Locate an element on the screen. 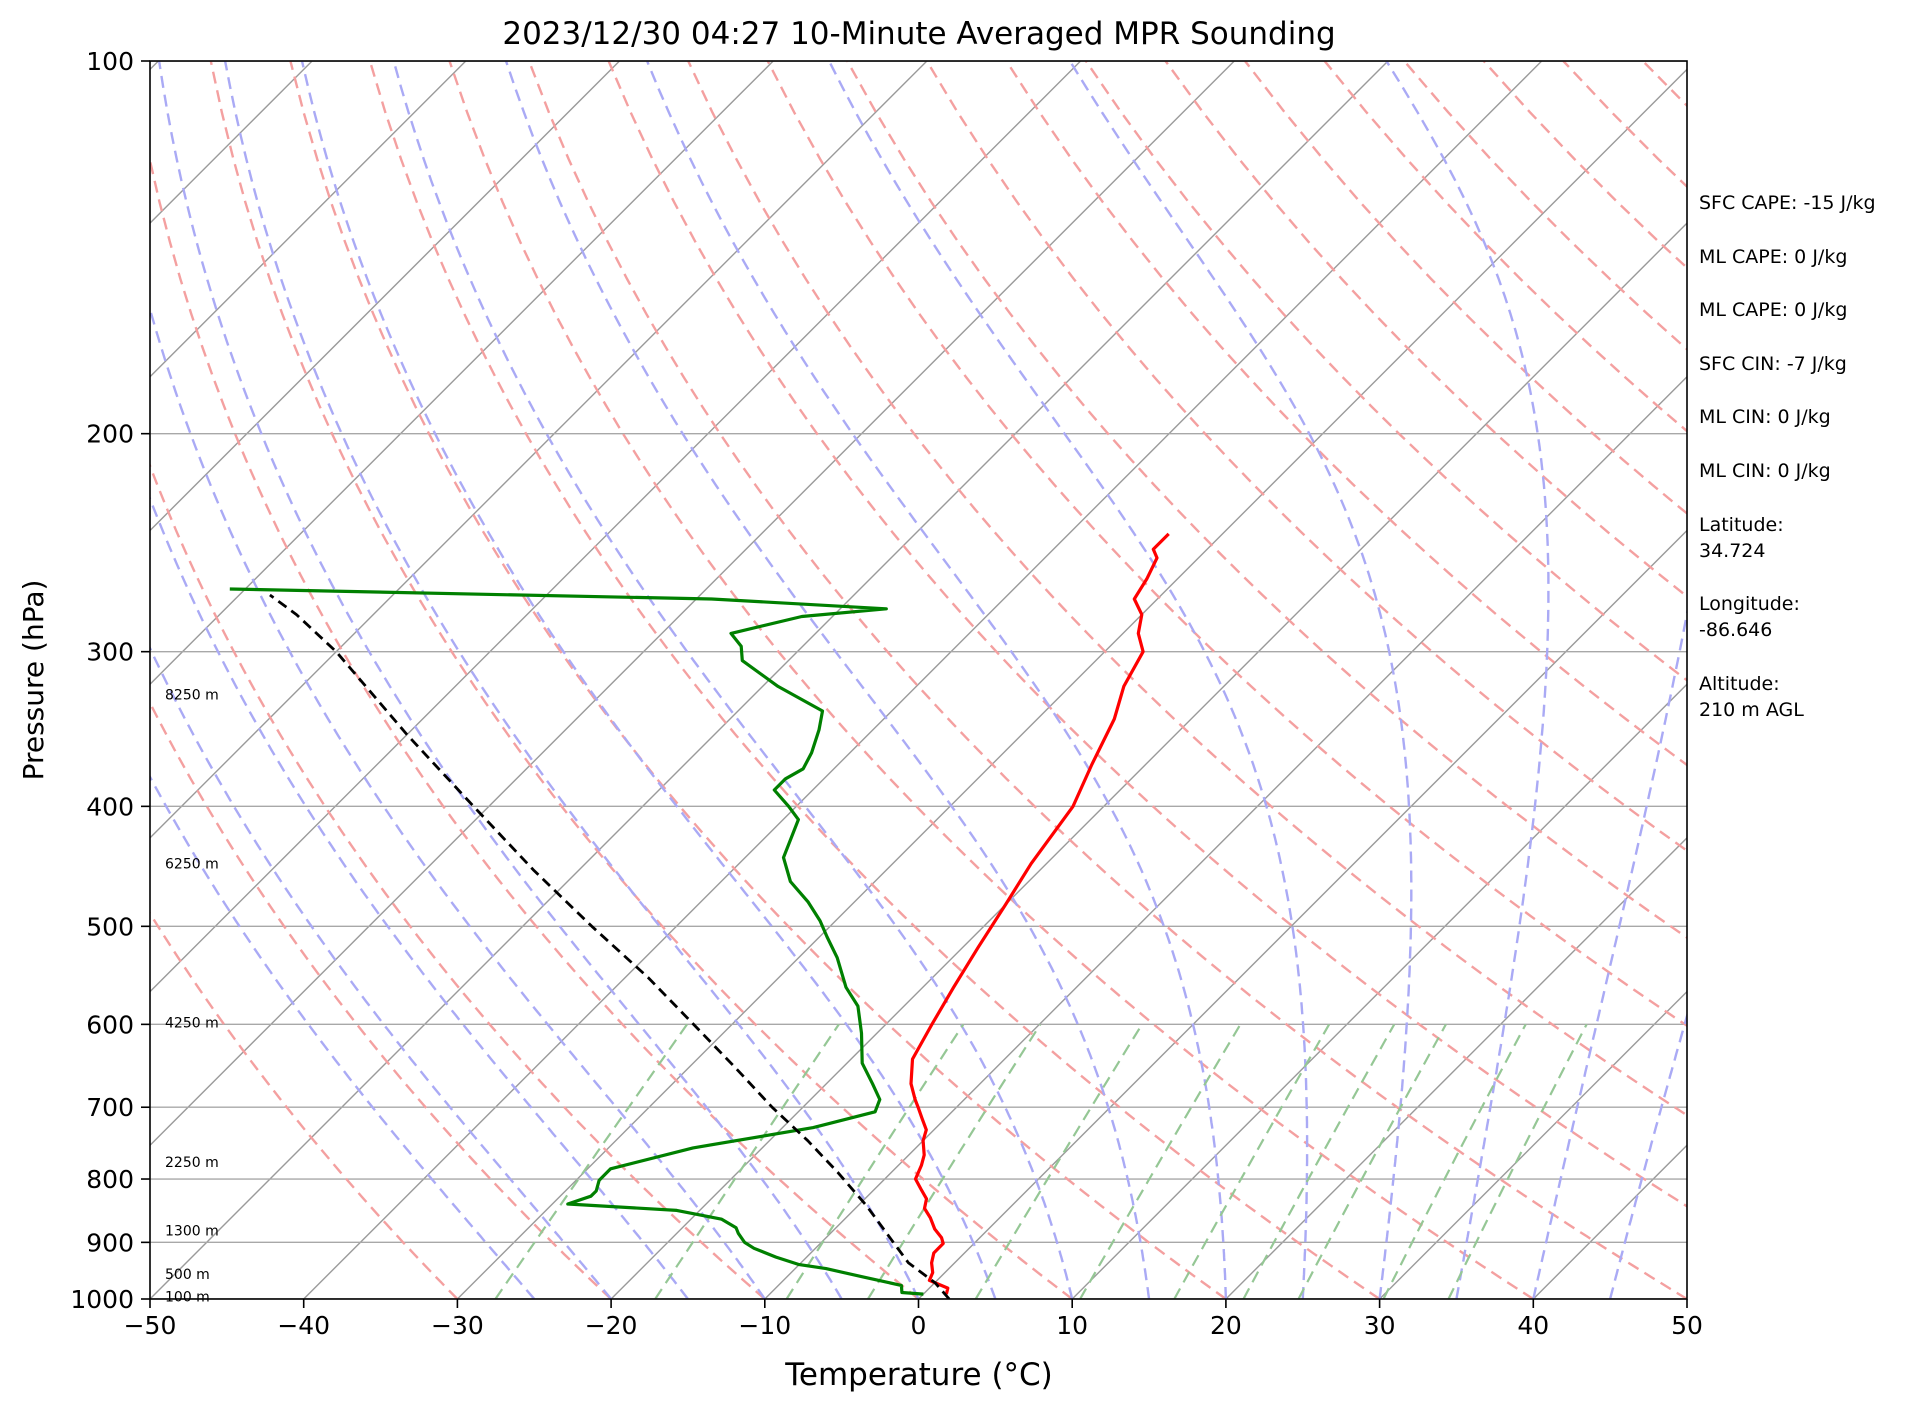 The height and width of the screenshot is (1406, 1915). y-tick-label: 300 is located at coordinates (110, 652).